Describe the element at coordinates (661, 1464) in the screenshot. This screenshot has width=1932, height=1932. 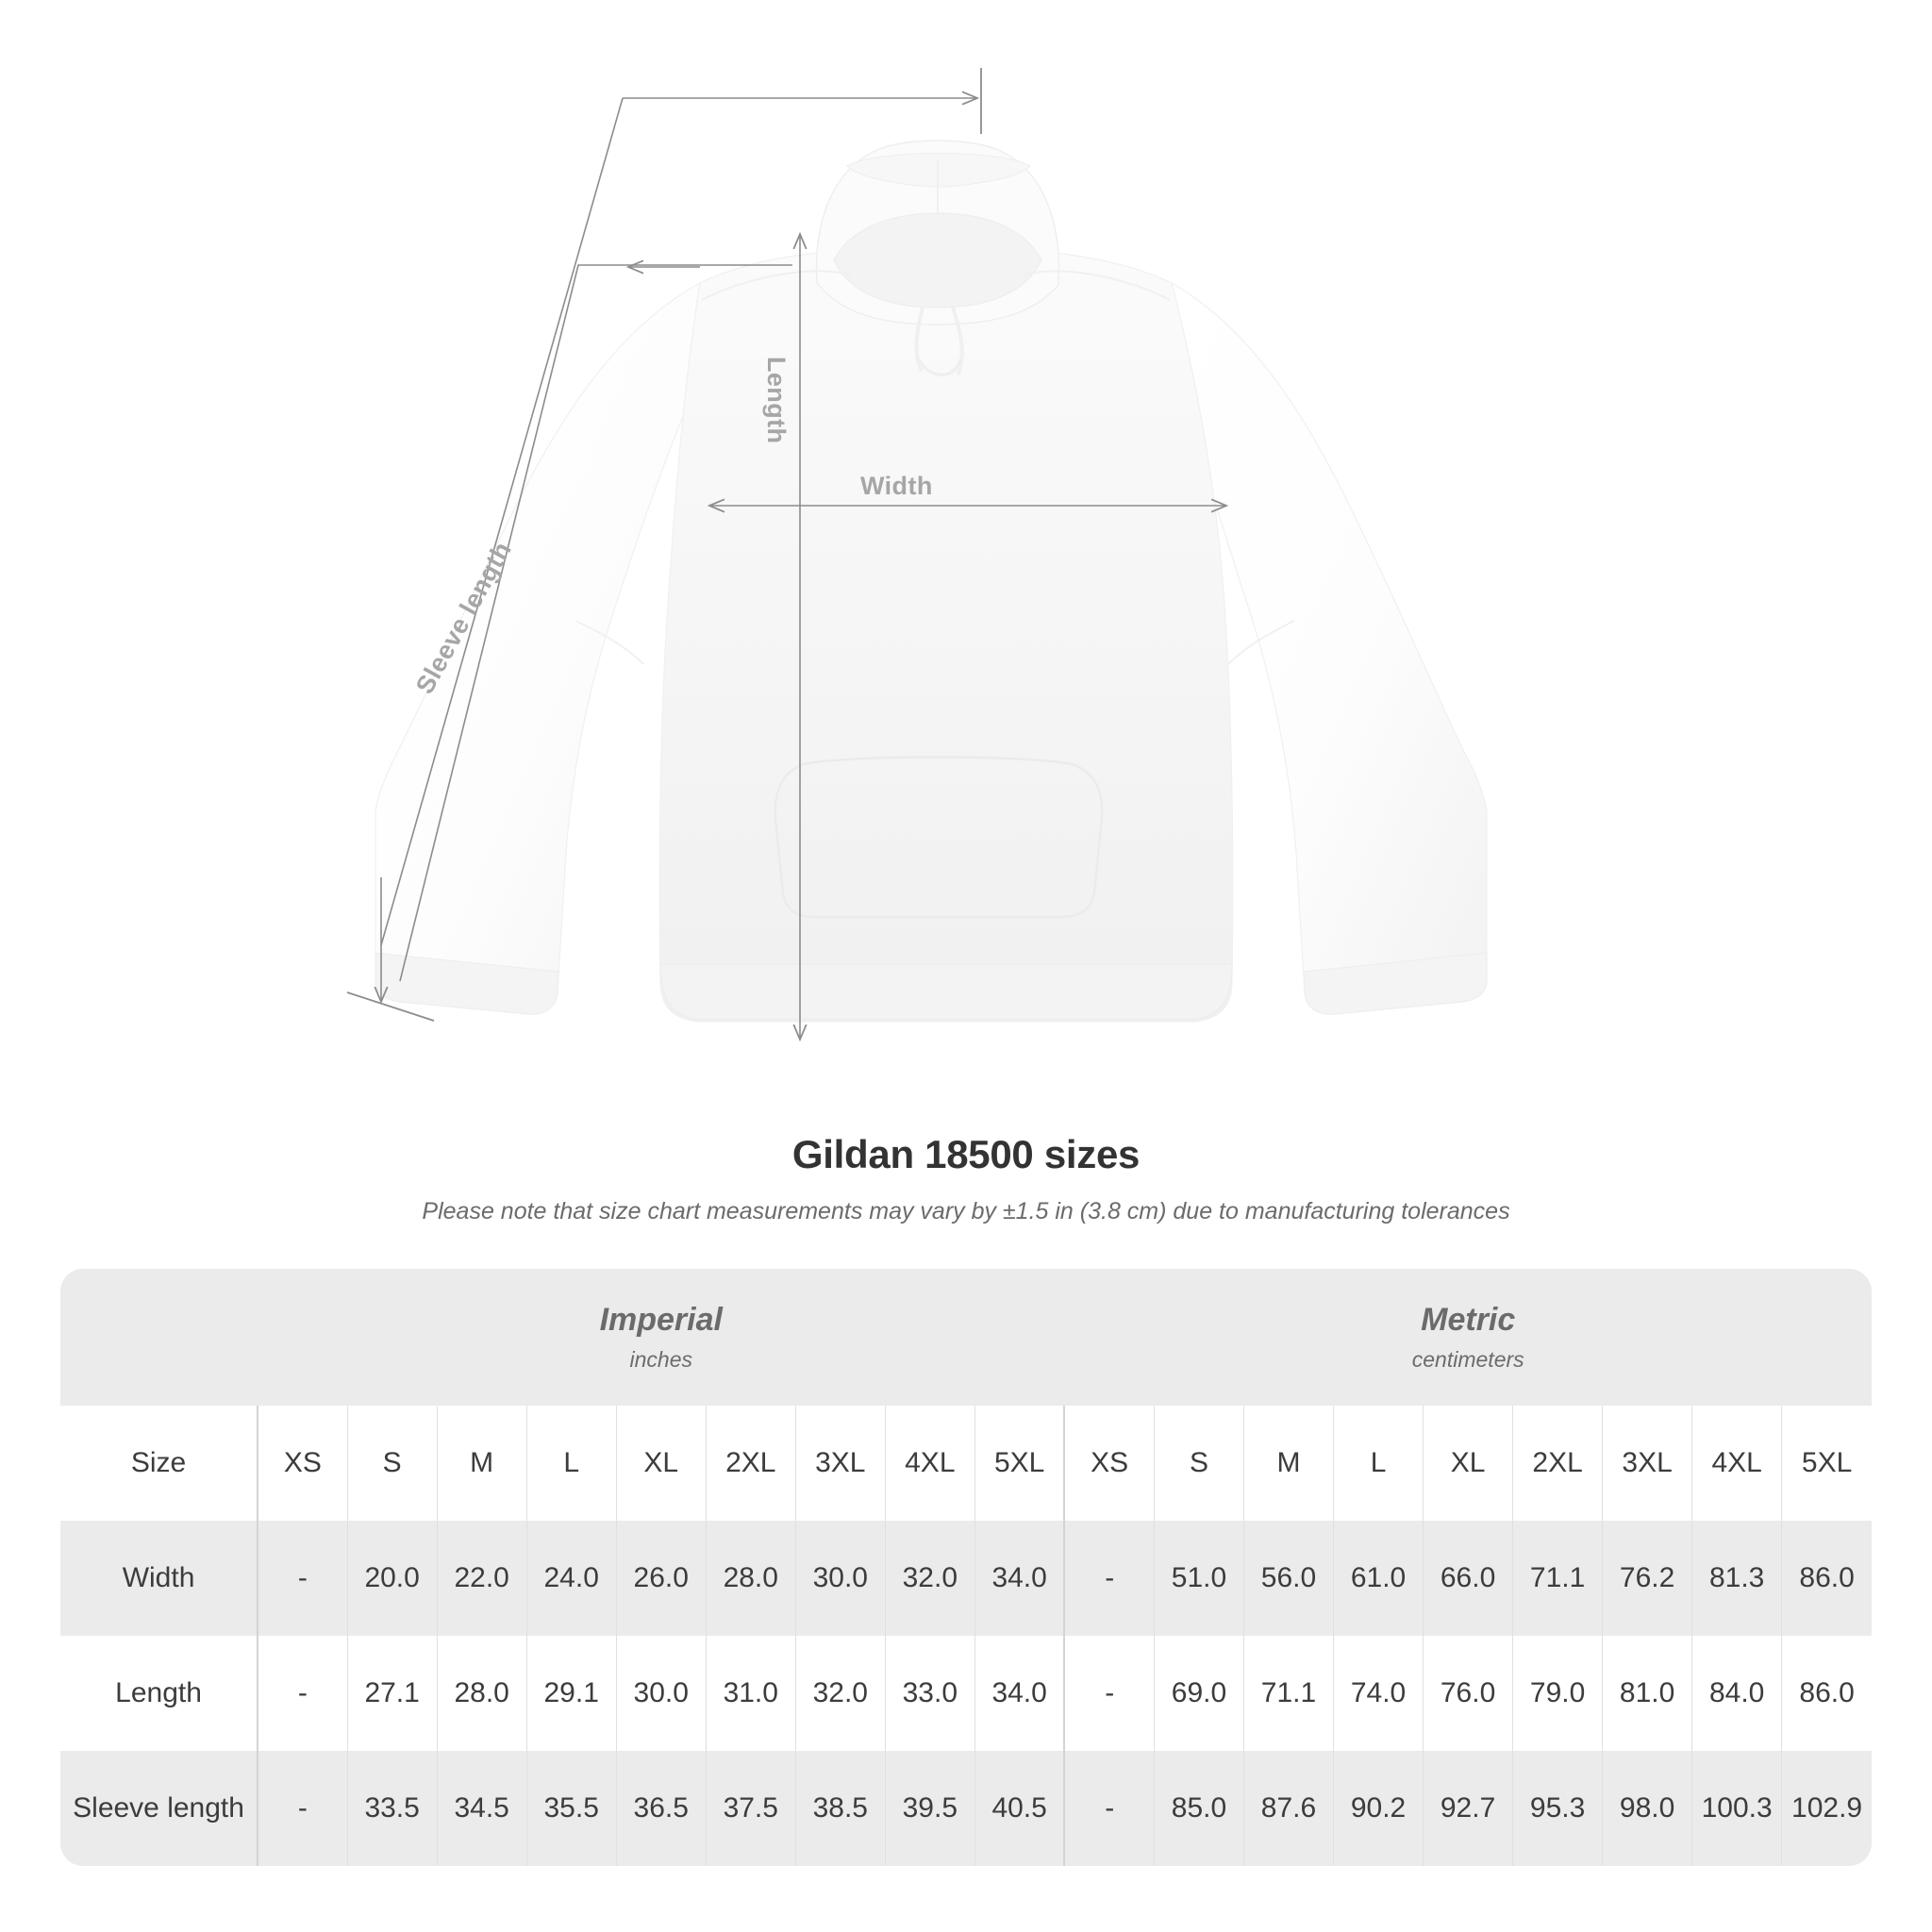
I see `size-cell-imperial-xl: XL` at that location.